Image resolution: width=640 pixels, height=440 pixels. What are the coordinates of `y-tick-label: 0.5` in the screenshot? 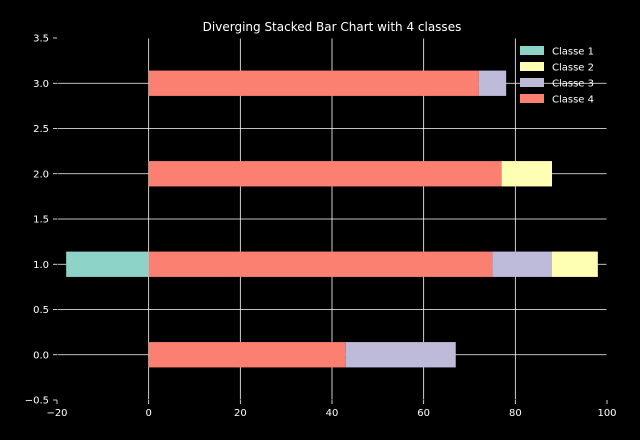 It's located at (41, 310).